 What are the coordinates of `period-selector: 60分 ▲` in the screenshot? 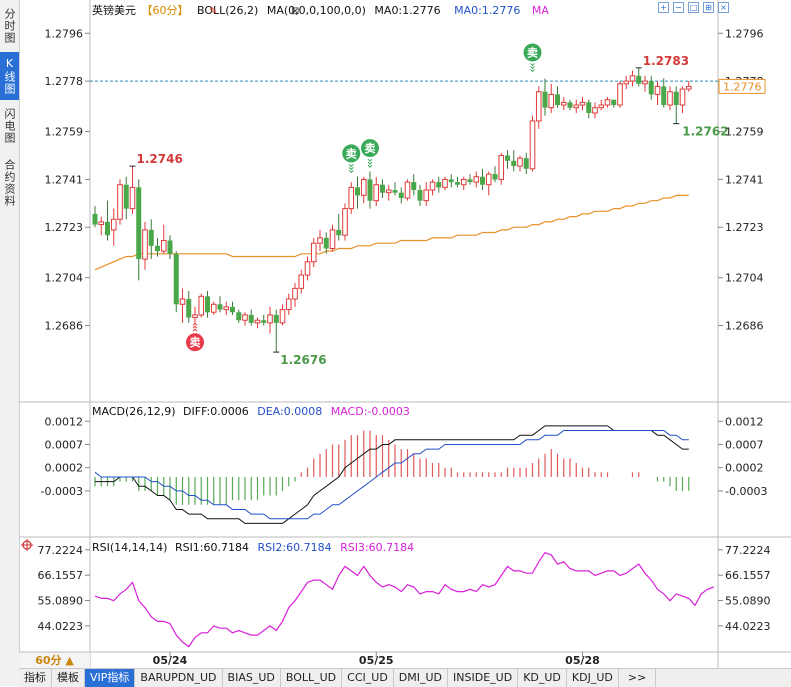 It's located at (54, 660).